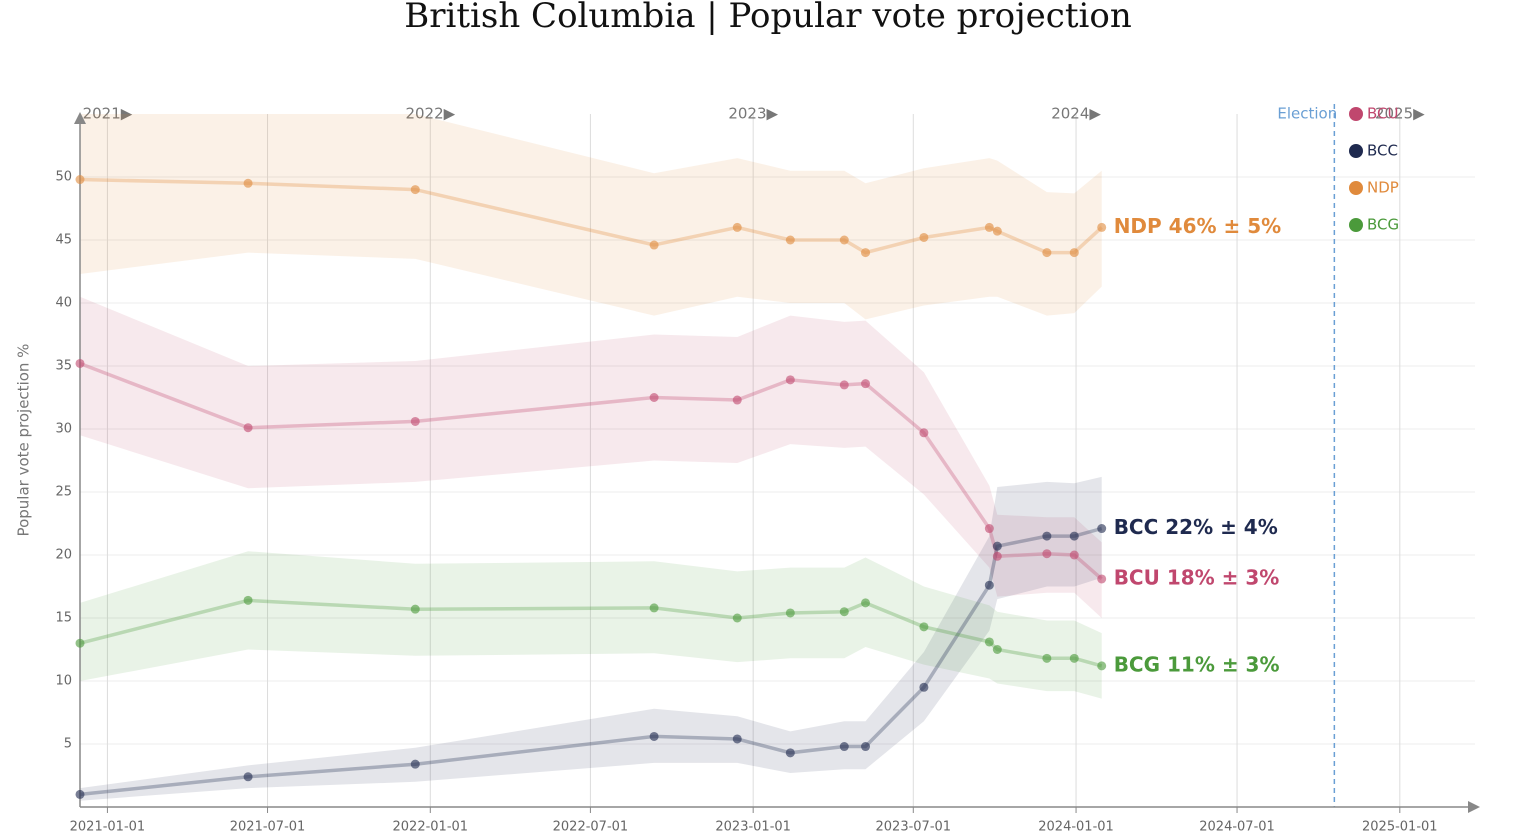 Image resolution: width=1536 pixels, height=839 pixels. What do you see at coordinates (753, 827) in the screenshot?
I see `x-tick-label: 2023-01-01` at bounding box center [753, 827].